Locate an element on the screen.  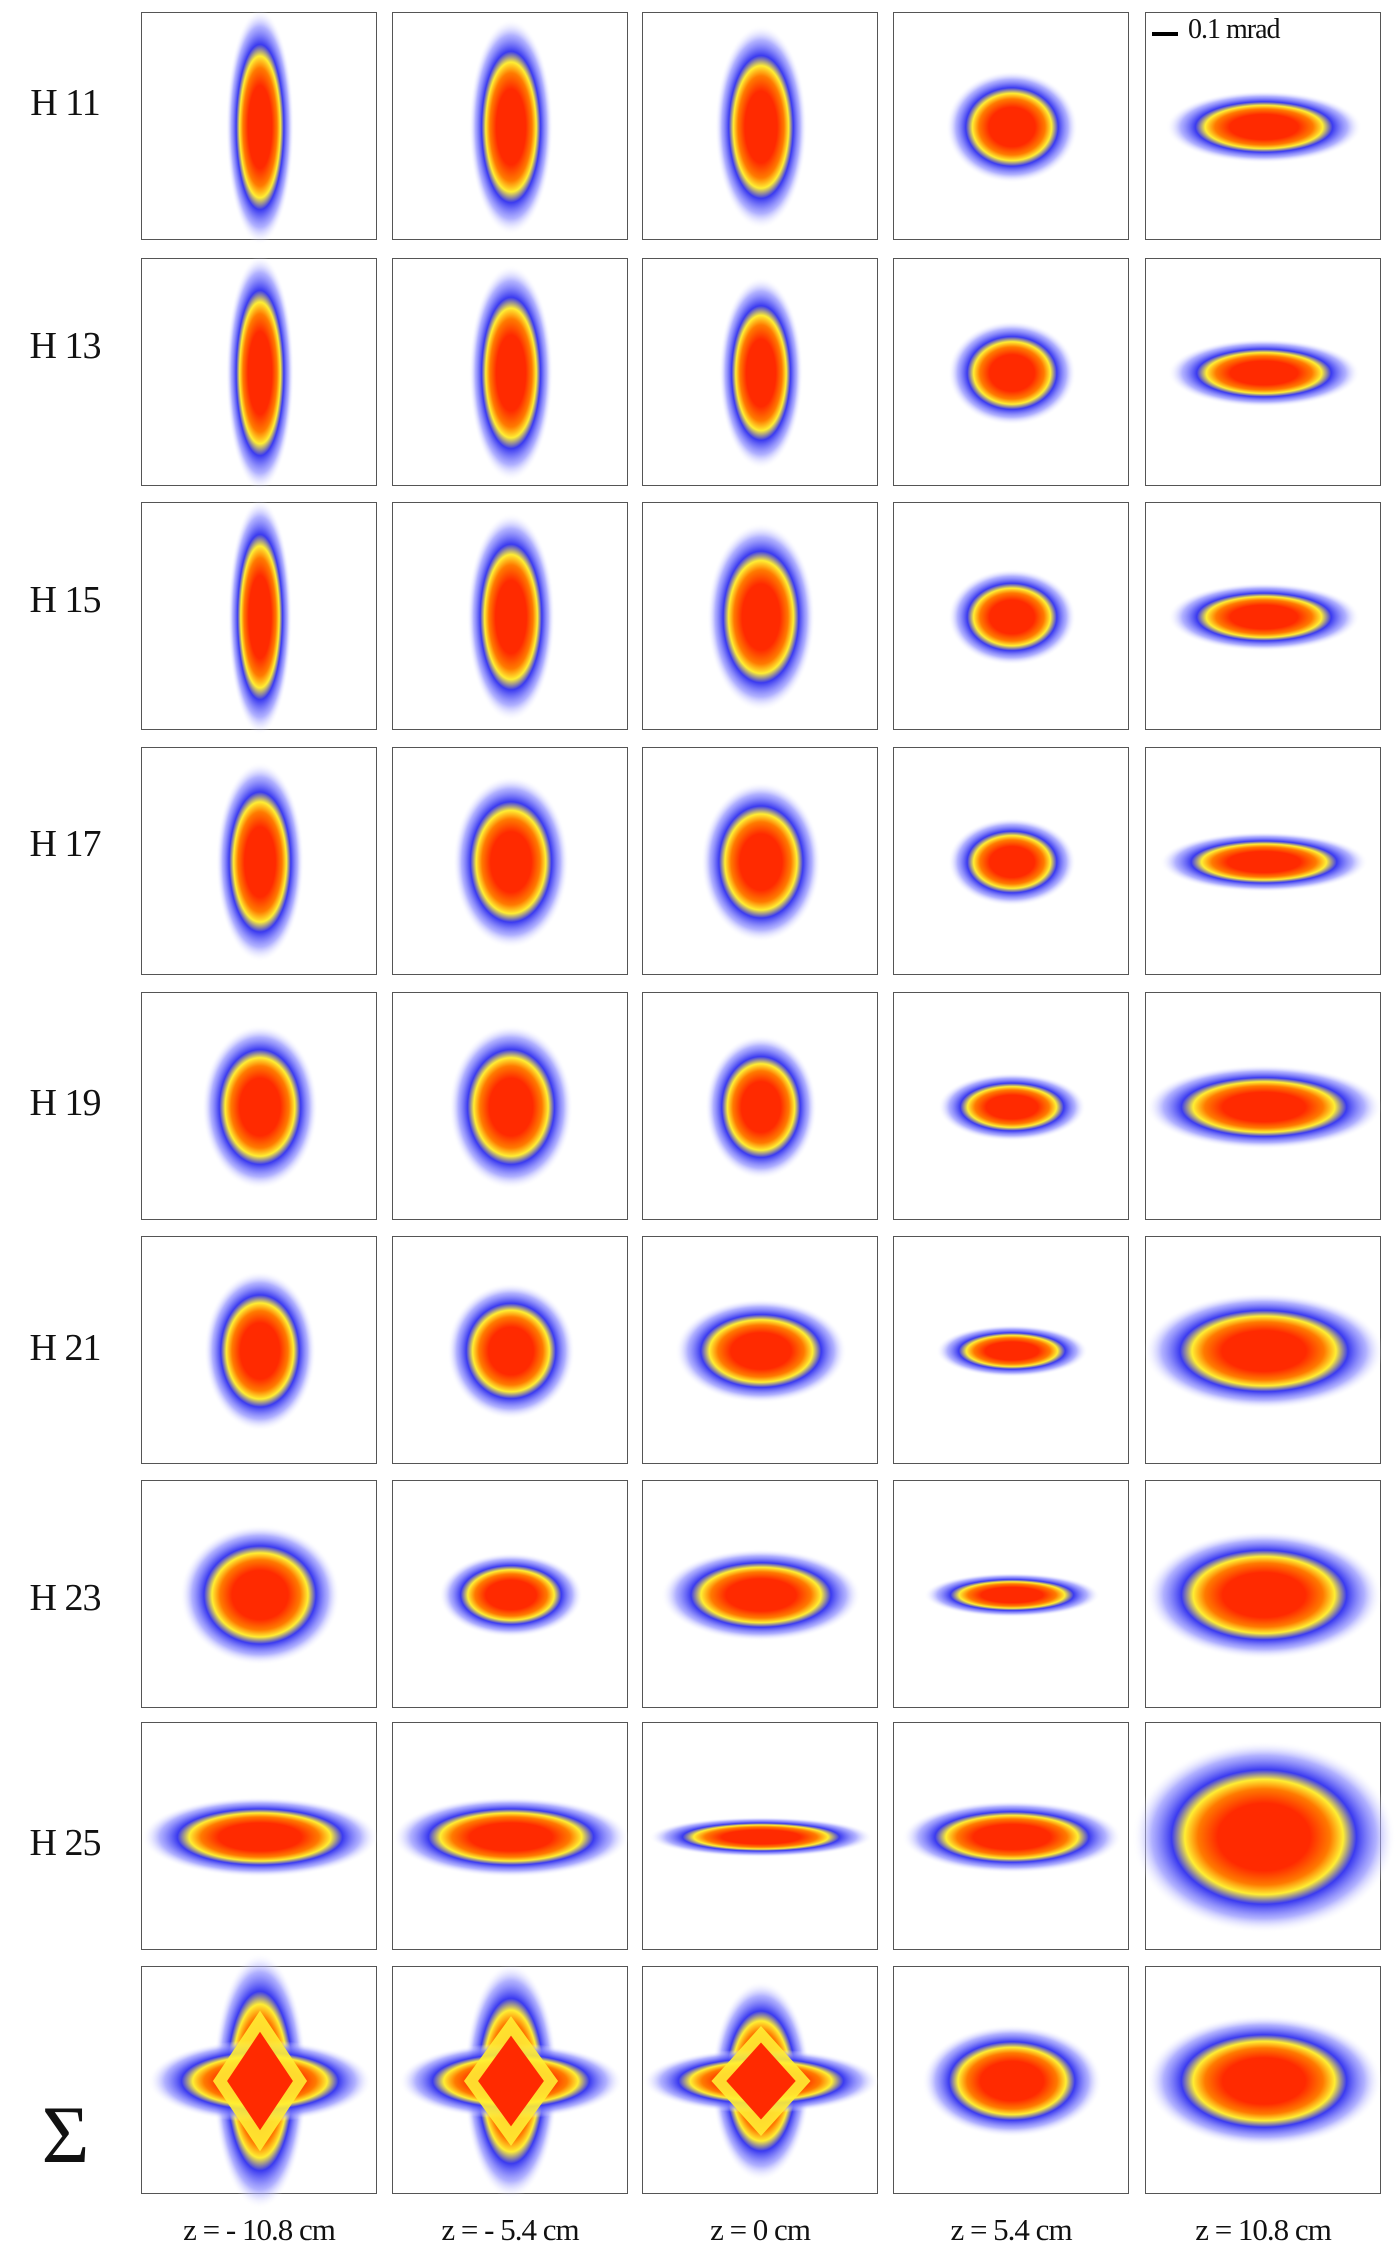
scale-bar-label: 0.1 mrad is located at coordinates (1234, 29).